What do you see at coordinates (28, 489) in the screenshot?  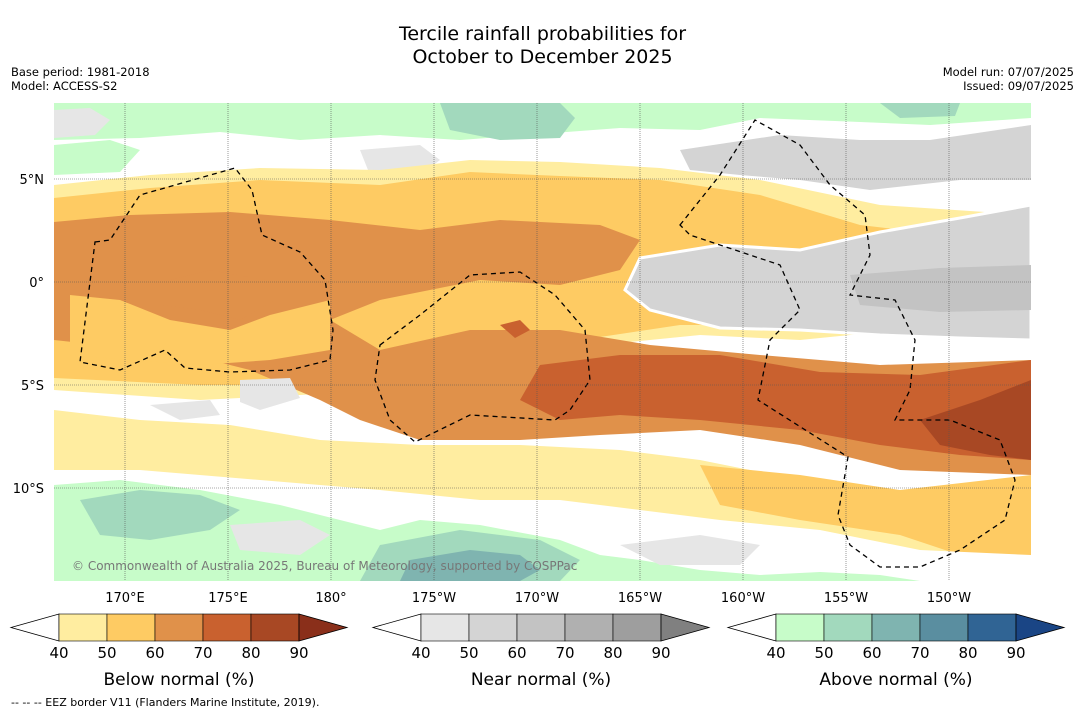 I see `lat-label: 10°S` at bounding box center [28, 489].